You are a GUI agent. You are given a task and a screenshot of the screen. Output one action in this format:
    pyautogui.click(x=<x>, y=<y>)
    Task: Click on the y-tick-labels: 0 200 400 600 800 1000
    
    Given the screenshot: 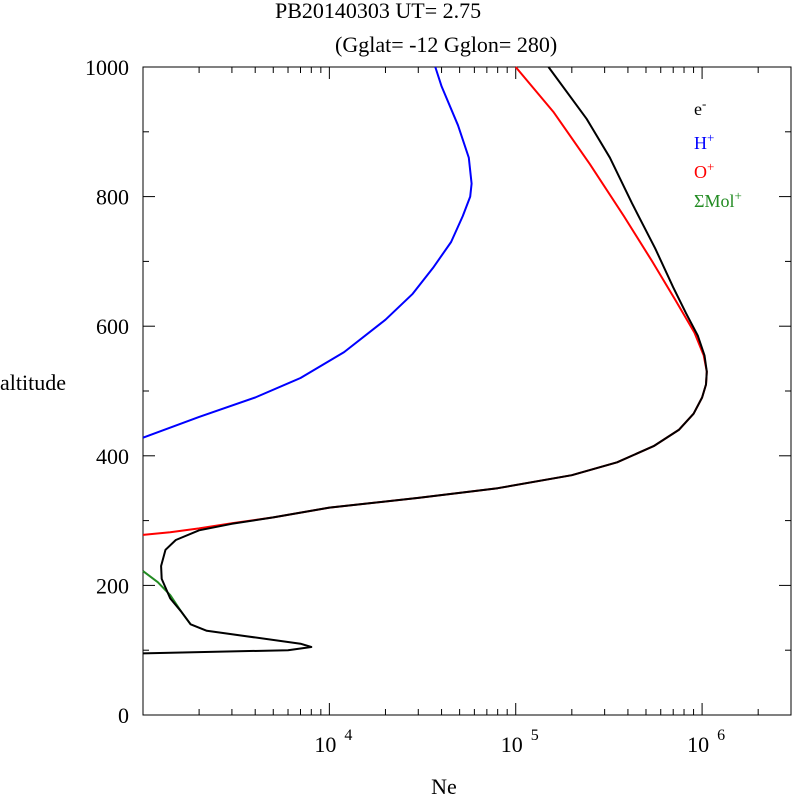 What is the action you would take?
    pyautogui.click(x=107, y=391)
    